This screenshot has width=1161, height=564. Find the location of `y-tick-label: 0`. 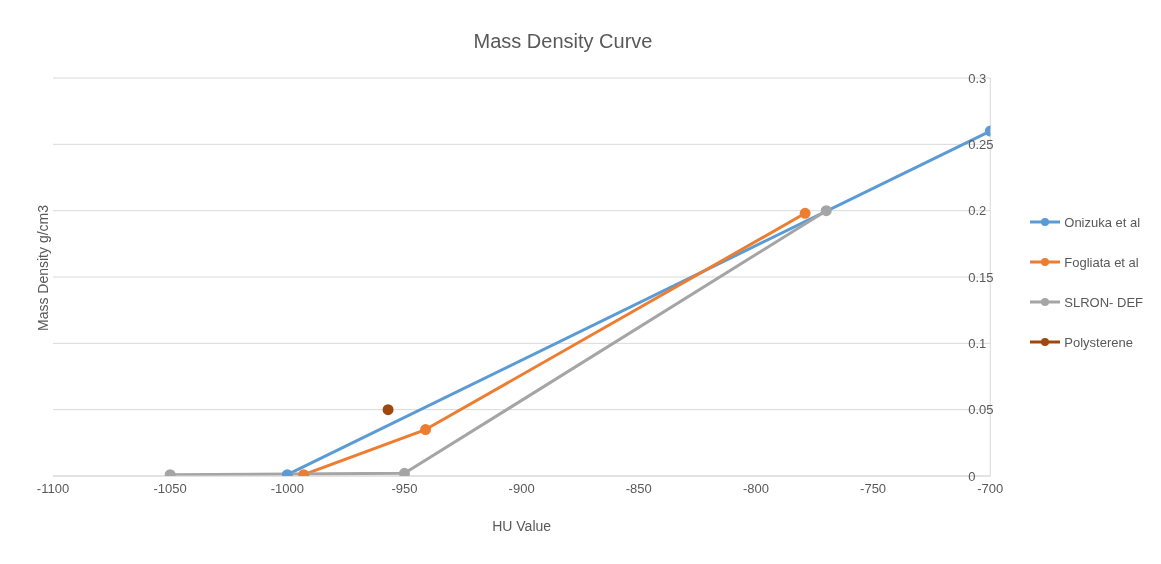

y-tick-label: 0 is located at coordinates (972, 476).